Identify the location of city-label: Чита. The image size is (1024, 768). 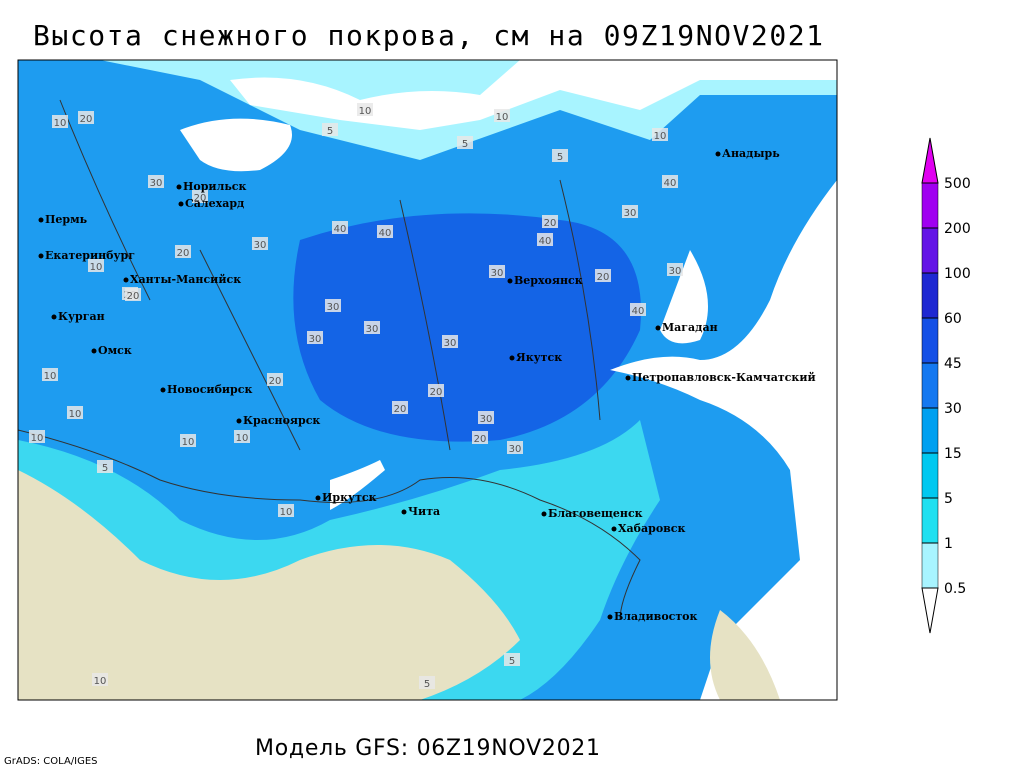
(424, 511).